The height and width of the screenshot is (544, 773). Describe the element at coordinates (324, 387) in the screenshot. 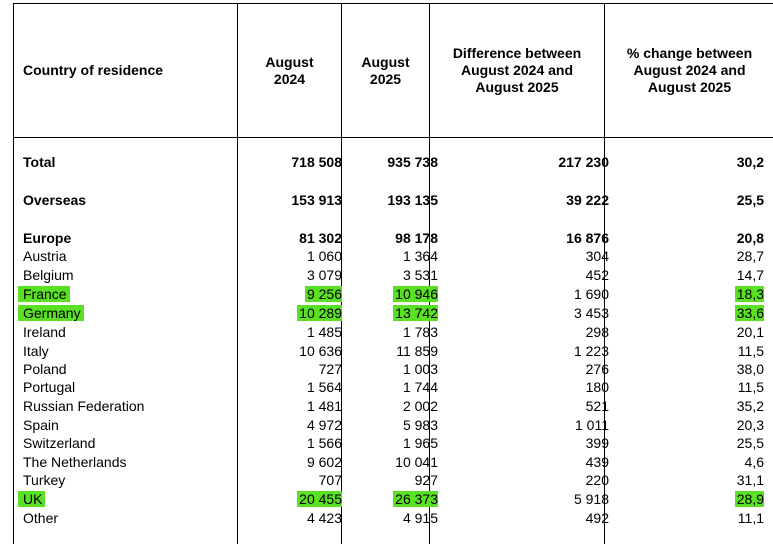

I see `row-value-a: 1 564` at that location.